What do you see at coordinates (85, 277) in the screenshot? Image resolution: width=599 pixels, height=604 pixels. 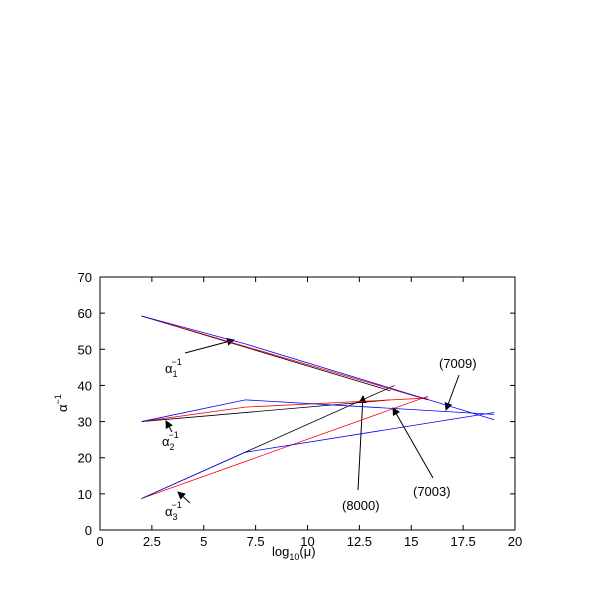 I see `y-tick-label: 70` at bounding box center [85, 277].